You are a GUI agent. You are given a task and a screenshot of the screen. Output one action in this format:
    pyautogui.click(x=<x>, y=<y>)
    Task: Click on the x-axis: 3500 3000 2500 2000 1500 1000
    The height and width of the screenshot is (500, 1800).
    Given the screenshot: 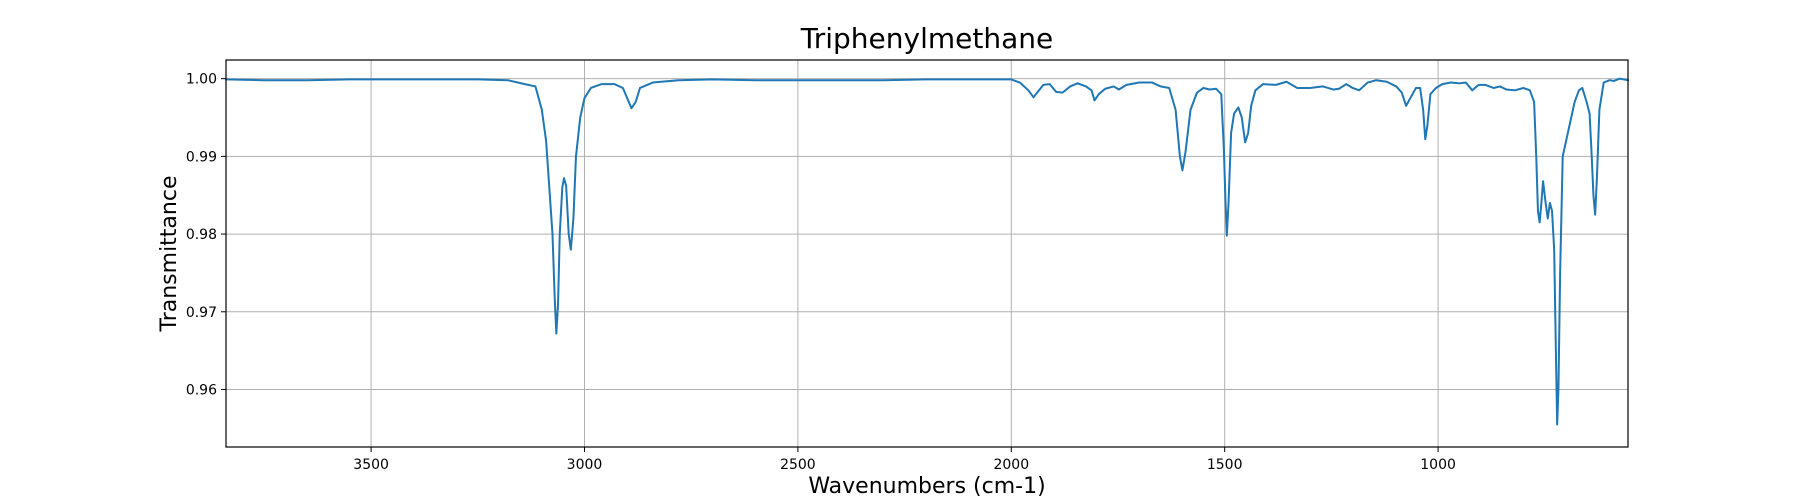 What is the action you would take?
    pyautogui.click(x=904, y=460)
    